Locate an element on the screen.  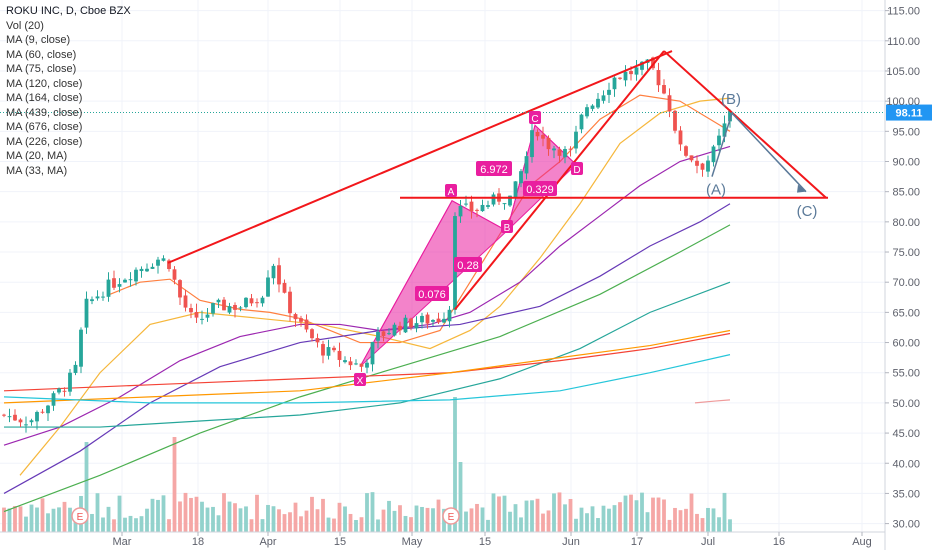
legend-item: Vol (20) is located at coordinates (25, 25).